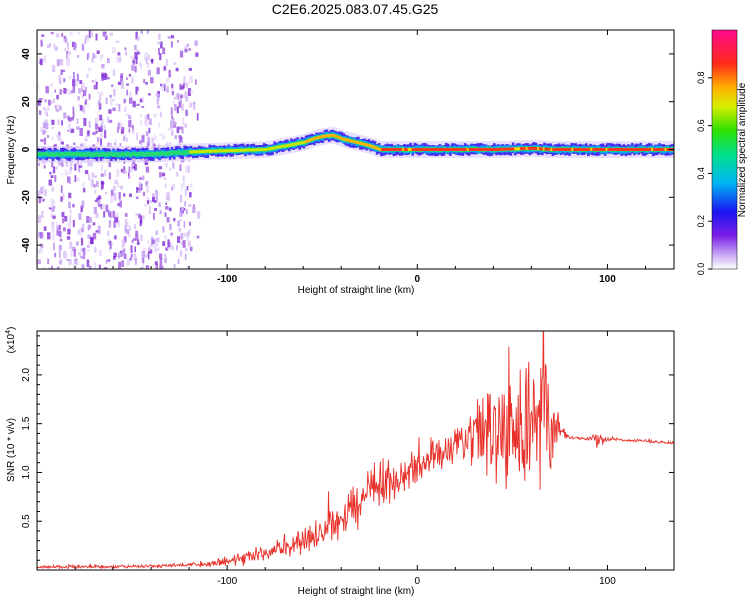 This screenshot has width=750, height=600. Describe the element at coordinates (418, 581) in the screenshot. I see `snr-x-tick-label: 0` at that location.